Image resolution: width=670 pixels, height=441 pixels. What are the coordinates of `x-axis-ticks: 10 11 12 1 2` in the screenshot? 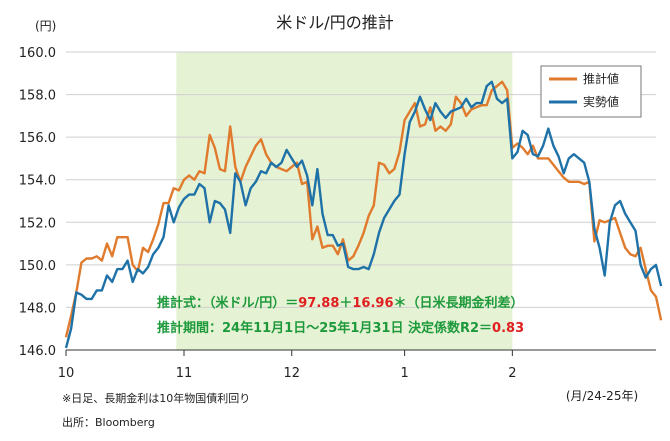 It's located at (287, 365).